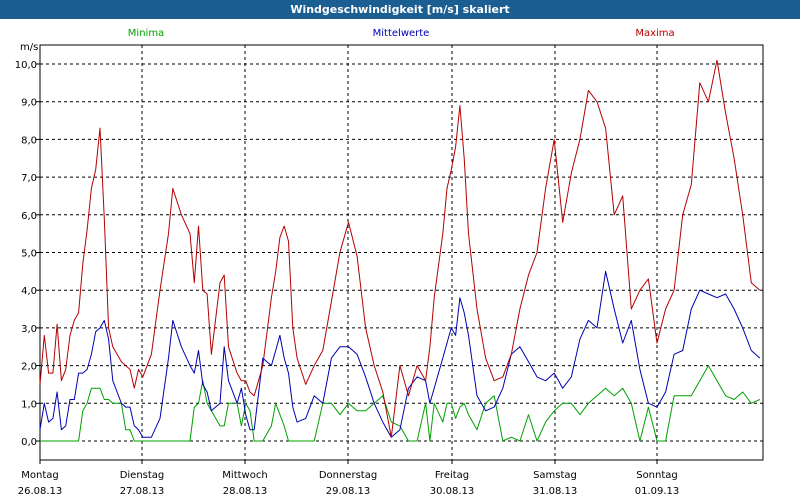 Image resolution: width=800 pixels, height=500 pixels. I want to click on chart-title: Windgeschwindigkeit [m/s] skaliert, so click(400, 9).